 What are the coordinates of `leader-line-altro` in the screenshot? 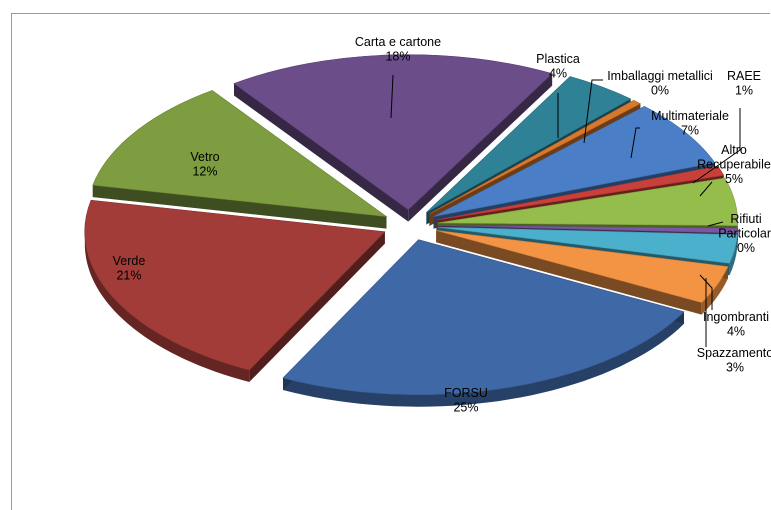 It's located at (706, 189).